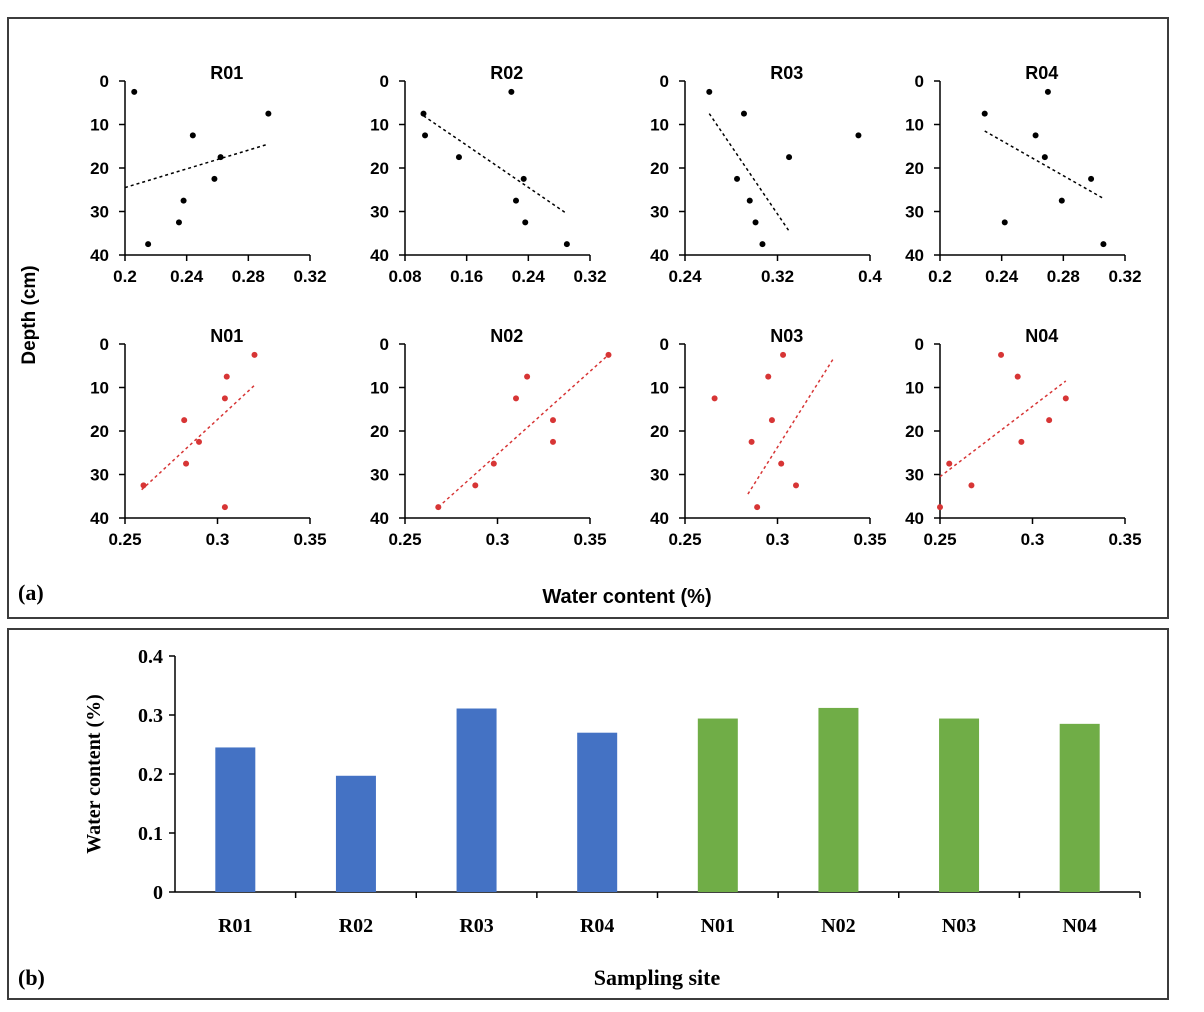 The width and height of the screenshot is (1204, 1012). What do you see at coordinates (1124, 539) in the screenshot?
I see `x-tick-label: 0.35` at bounding box center [1124, 539].